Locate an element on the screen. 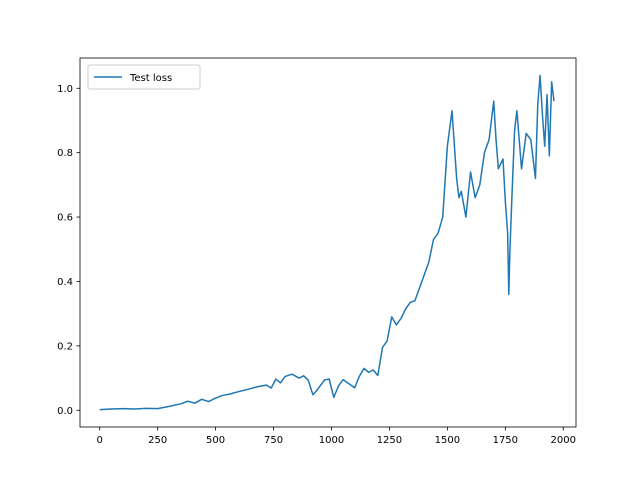 This screenshot has height=480, width=640. x-tick-label: 1000 is located at coordinates (331, 440).